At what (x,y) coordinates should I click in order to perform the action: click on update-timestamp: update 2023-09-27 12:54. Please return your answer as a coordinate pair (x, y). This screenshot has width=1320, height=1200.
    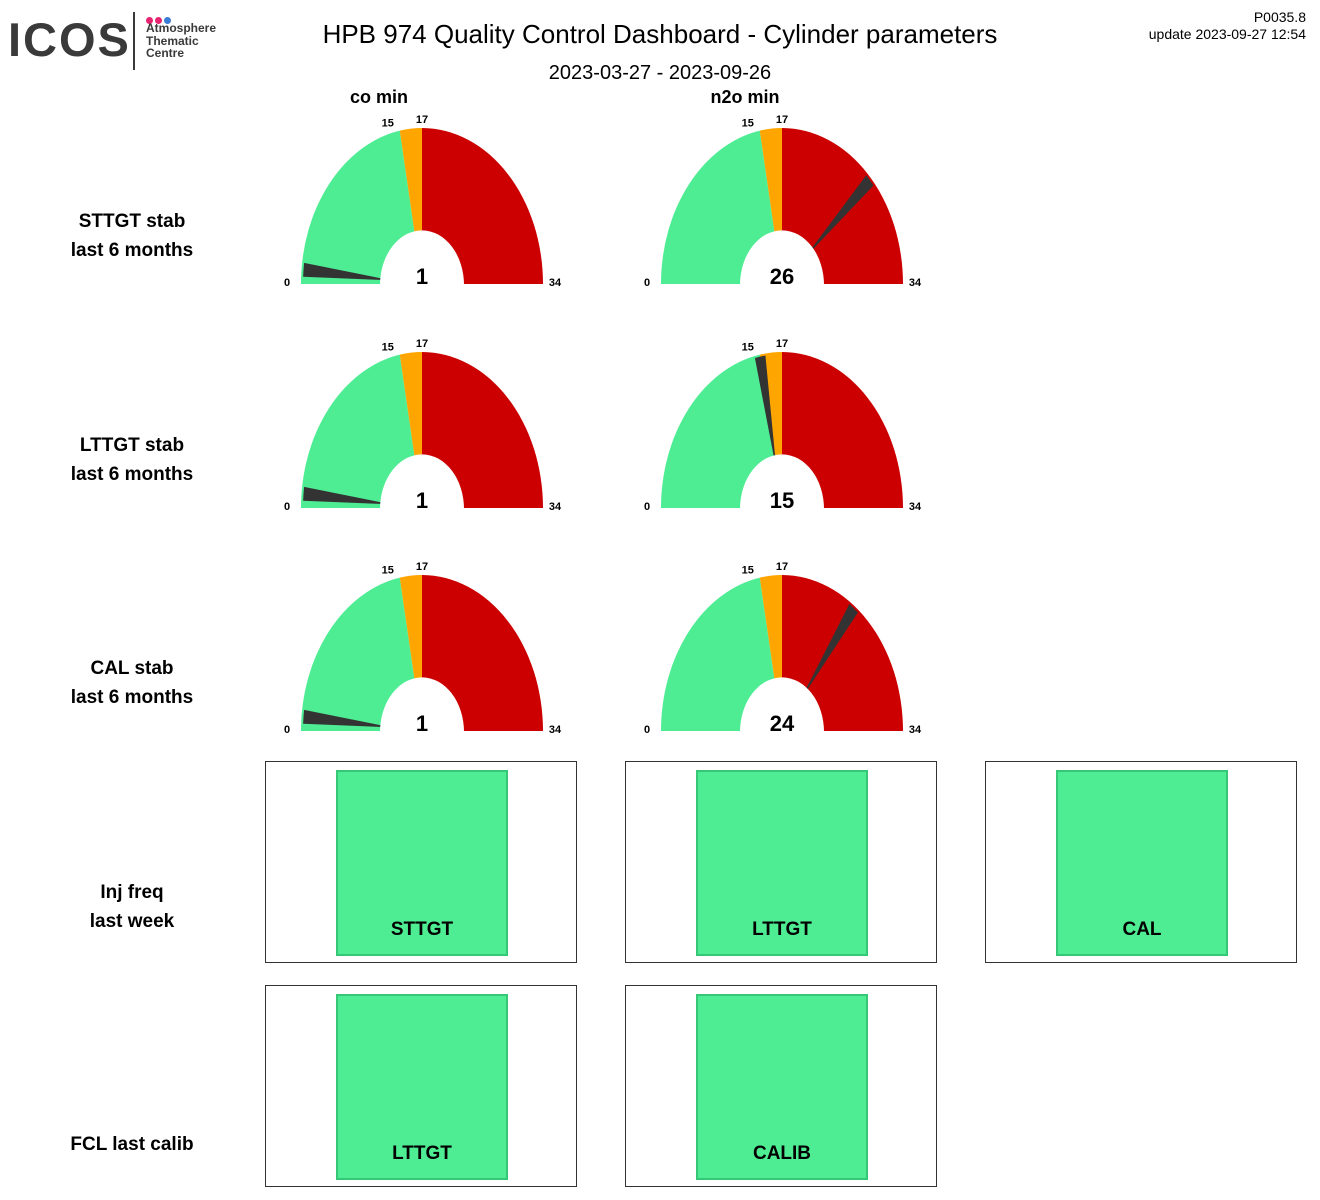
    Looking at the image, I should click on (1227, 34).